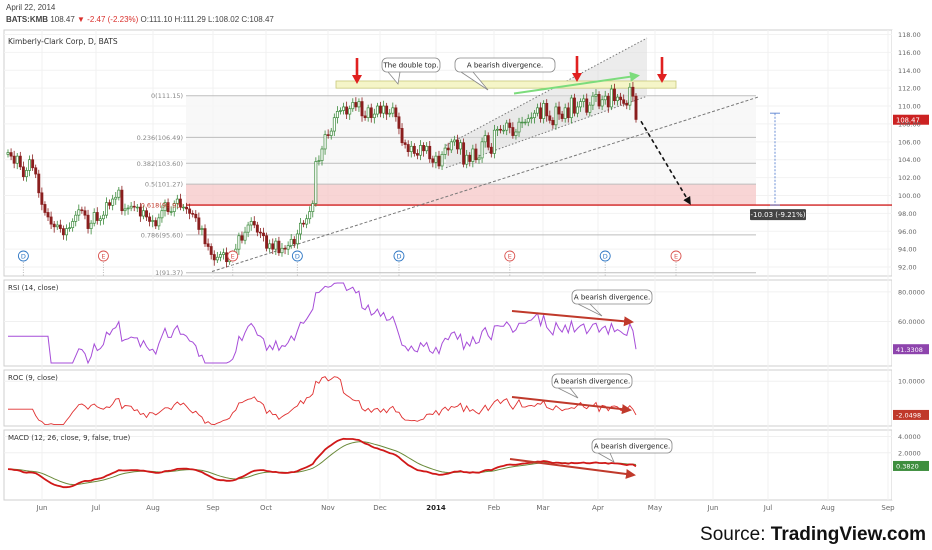 This screenshot has height=550, width=932. What do you see at coordinates (813, 535) in the screenshot?
I see `source-caption: Source: TradingView.com` at bounding box center [813, 535].